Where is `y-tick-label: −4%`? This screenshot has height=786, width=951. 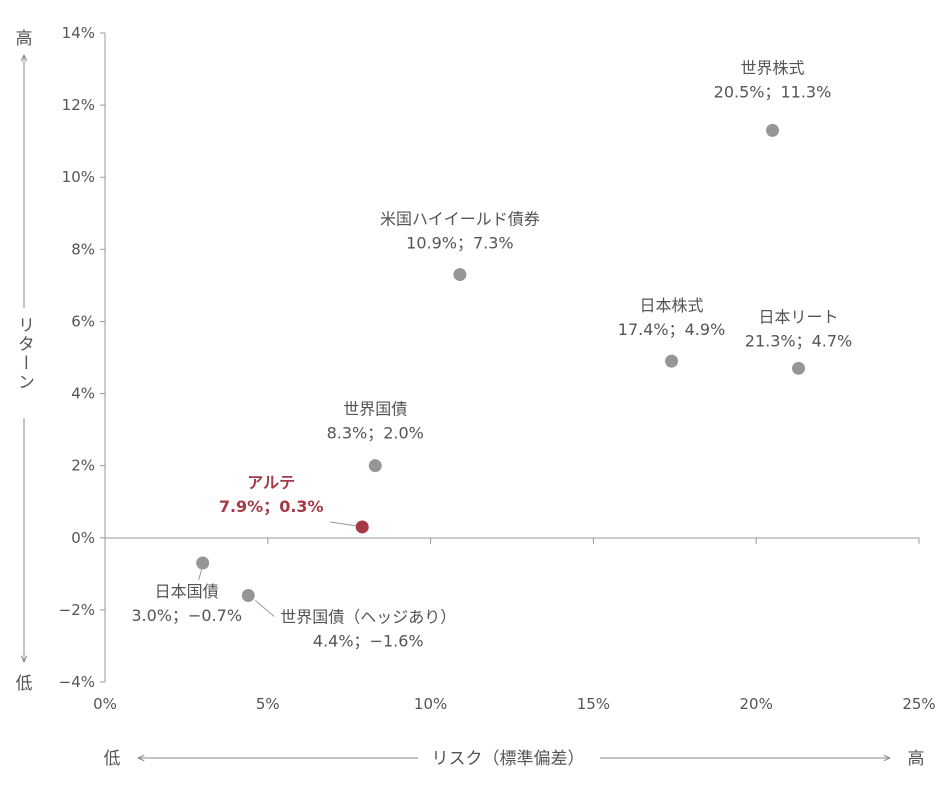
y-tick-label: −4% is located at coordinates (77, 682).